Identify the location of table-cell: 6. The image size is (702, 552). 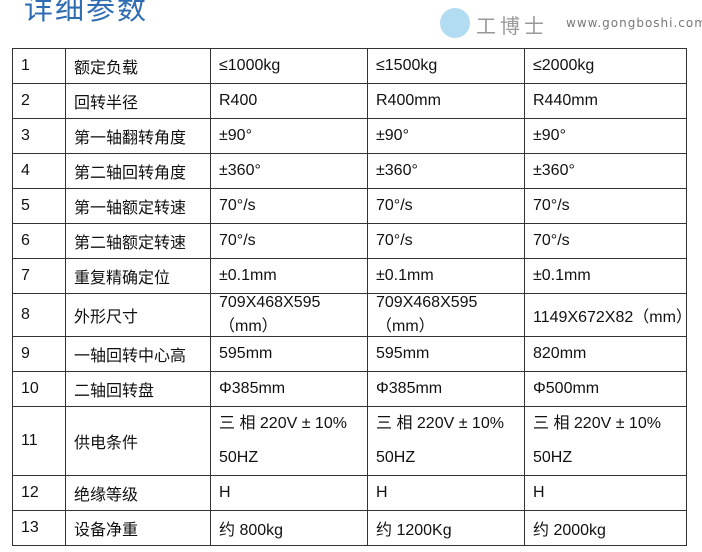
(39, 241).